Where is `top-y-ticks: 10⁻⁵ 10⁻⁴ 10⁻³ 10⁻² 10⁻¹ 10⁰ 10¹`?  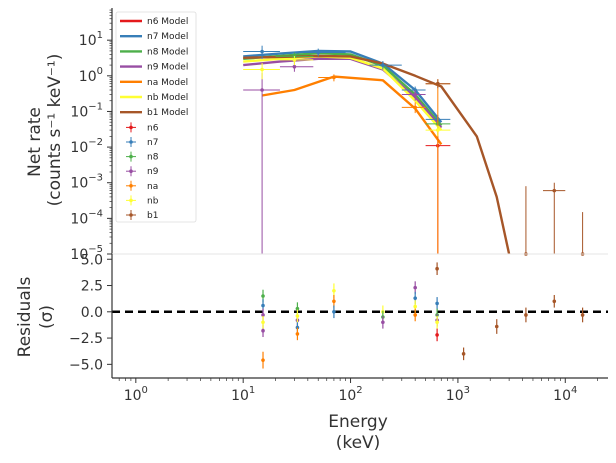
top-y-ticks: 10⁻⁵ 10⁻⁴ 10⁻³ 10⁻² 10⁻¹ 10⁰ 10¹ is located at coordinates (91, 136).